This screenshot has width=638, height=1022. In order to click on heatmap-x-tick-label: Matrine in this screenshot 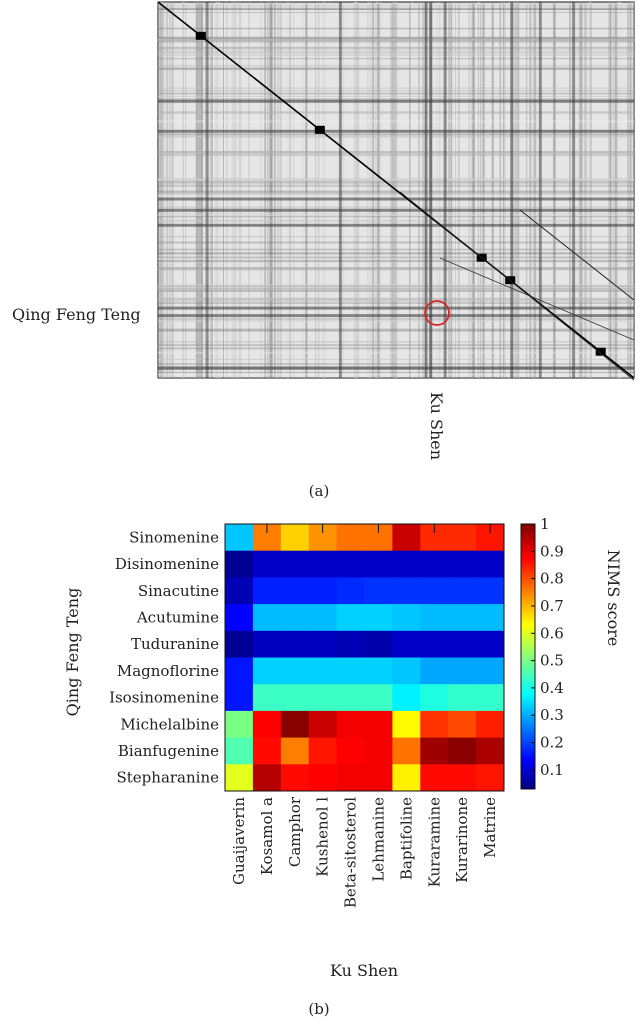, I will do `click(490, 827)`.